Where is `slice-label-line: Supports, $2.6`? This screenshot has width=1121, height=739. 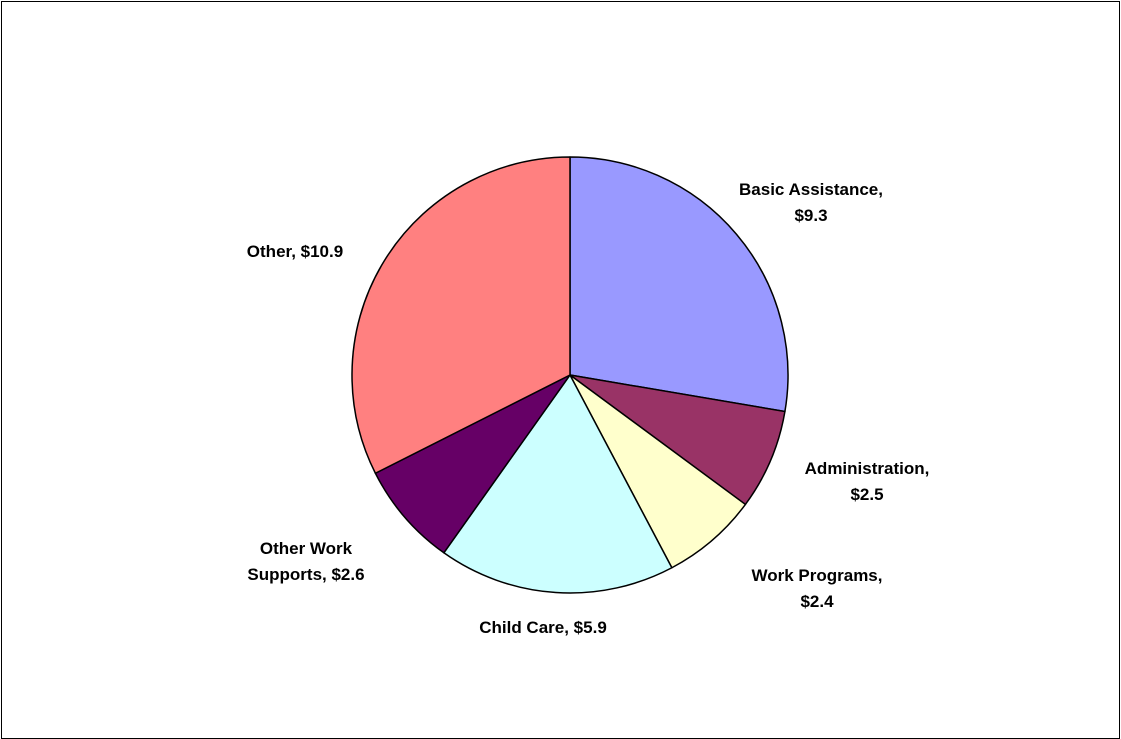 slice-label-line: Supports, $2.6 is located at coordinates (305, 574).